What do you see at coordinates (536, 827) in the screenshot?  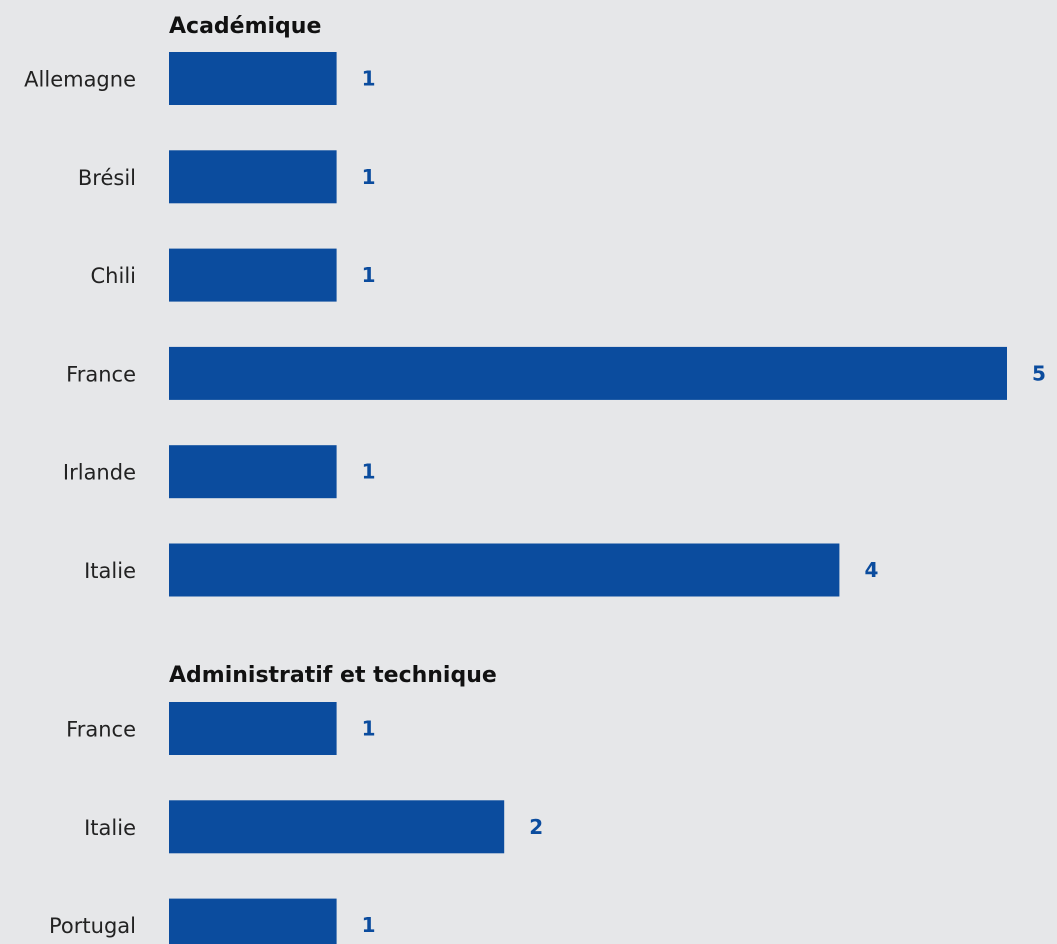 I see `value-label: 2` at bounding box center [536, 827].